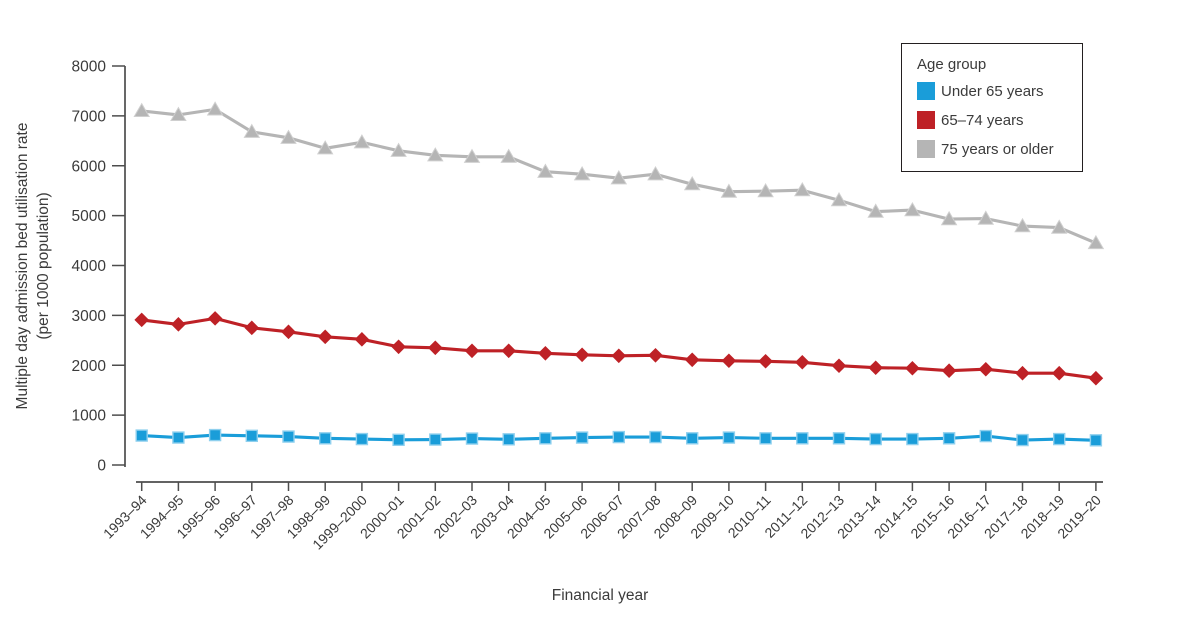 The height and width of the screenshot is (623, 1200). What do you see at coordinates (952, 64) in the screenshot?
I see `legend-title: Age group` at bounding box center [952, 64].